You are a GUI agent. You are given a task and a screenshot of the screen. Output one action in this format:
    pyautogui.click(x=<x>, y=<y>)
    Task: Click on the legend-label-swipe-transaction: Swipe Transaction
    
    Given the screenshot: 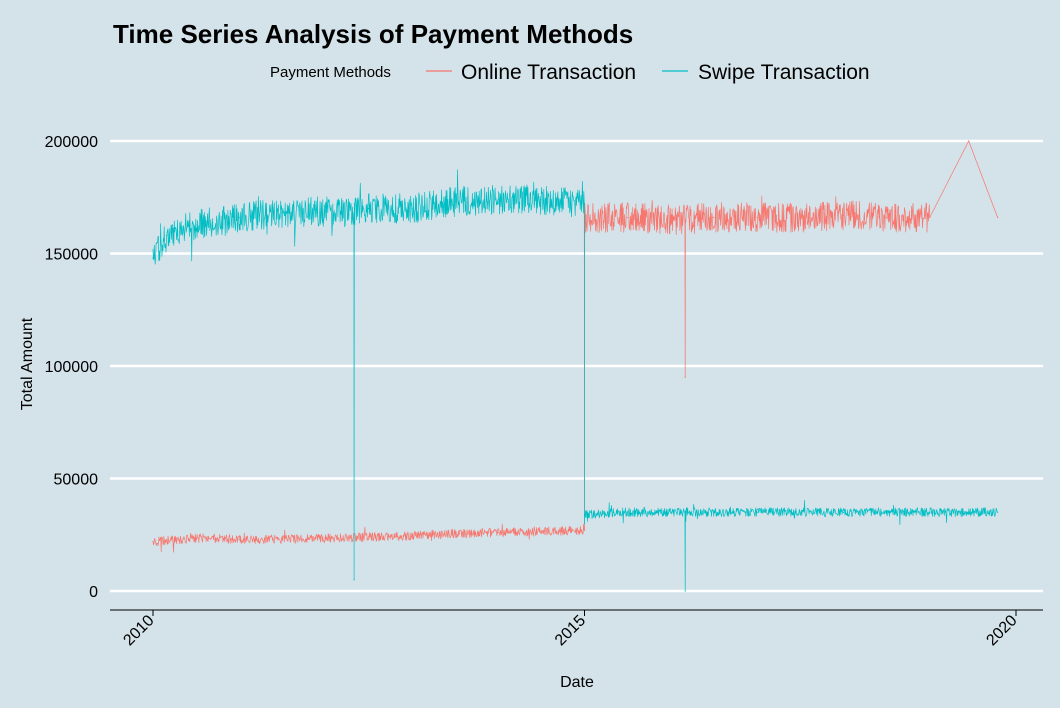 What is the action you would take?
    pyautogui.click(x=784, y=72)
    